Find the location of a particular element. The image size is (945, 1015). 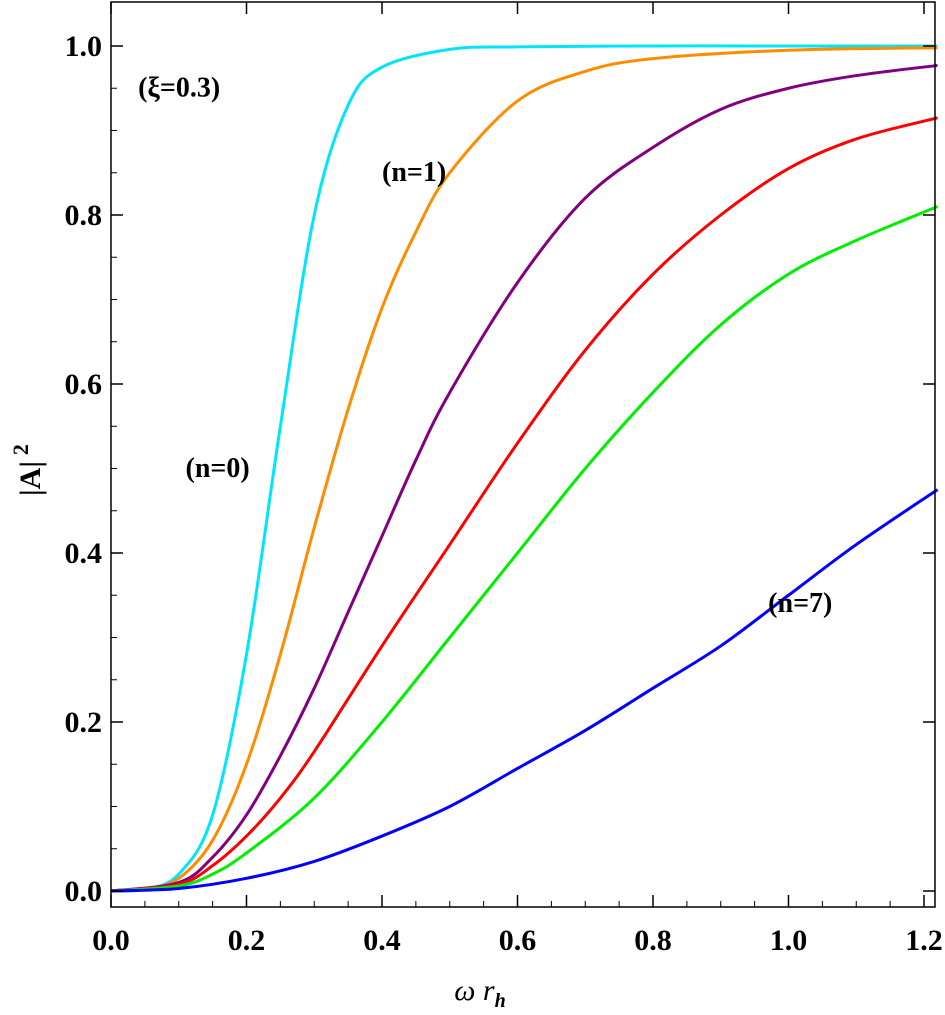

annotation-label: (n=0) is located at coordinates (218, 468).